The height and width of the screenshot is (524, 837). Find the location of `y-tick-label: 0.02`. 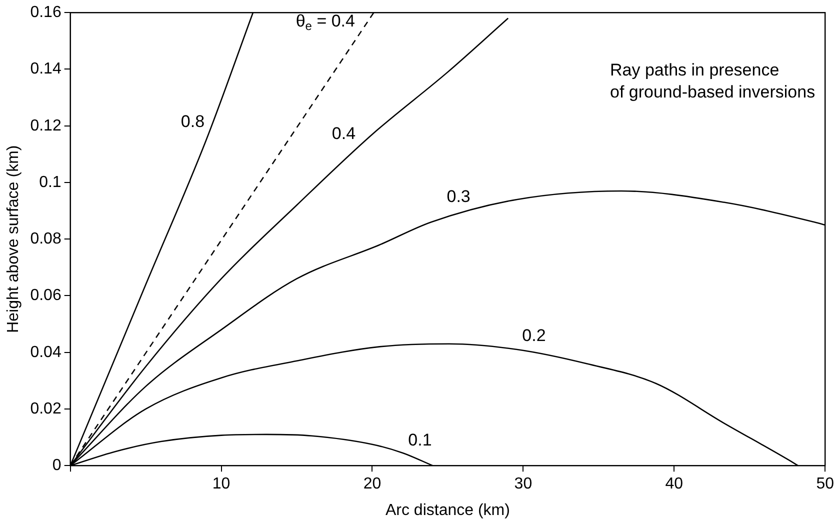

y-tick-label: 0.02 is located at coordinates (46, 409).